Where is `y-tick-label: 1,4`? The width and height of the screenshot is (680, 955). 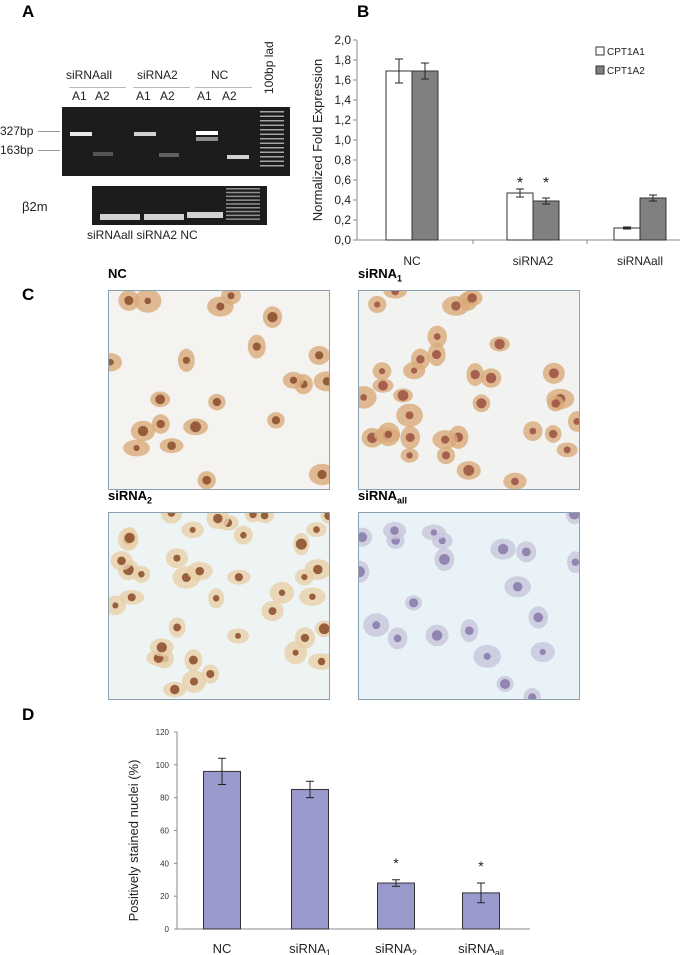
y-tick-label: 1,4 is located at coordinates (342, 100).